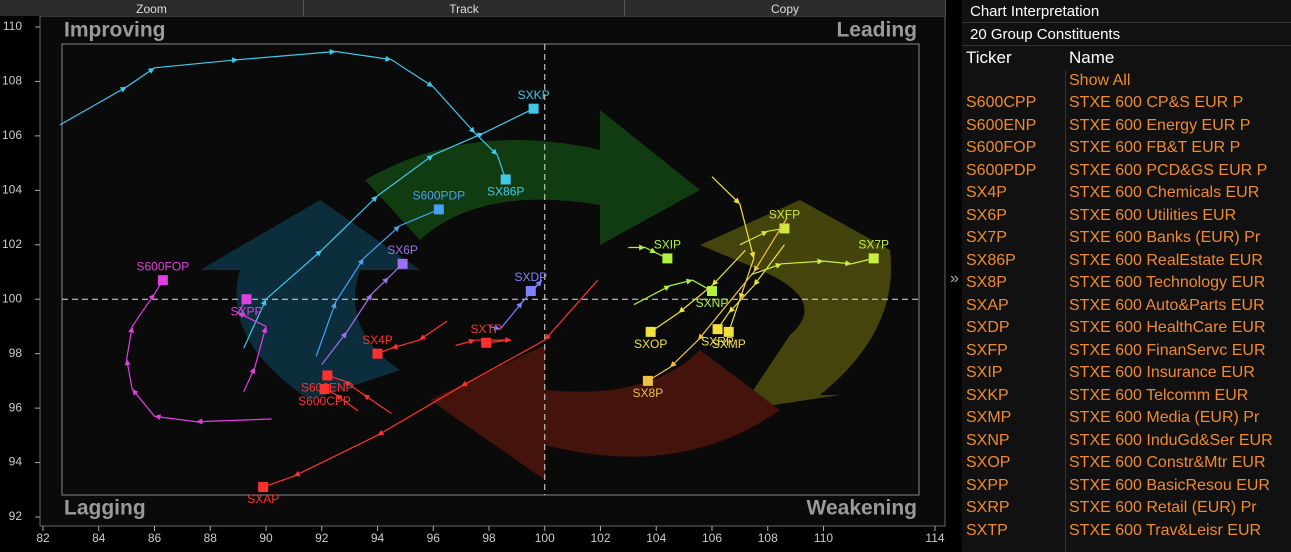 The height and width of the screenshot is (552, 1291). What do you see at coordinates (1163, 507) in the screenshot?
I see `name-cell: STXE 600 Retail (EUR) Pr` at bounding box center [1163, 507].